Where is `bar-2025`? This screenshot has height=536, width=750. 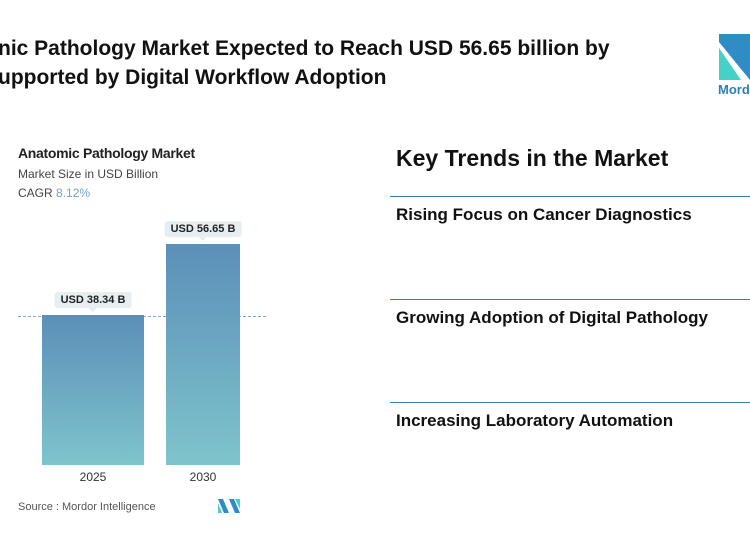
bar-2025 is located at coordinates (93, 390).